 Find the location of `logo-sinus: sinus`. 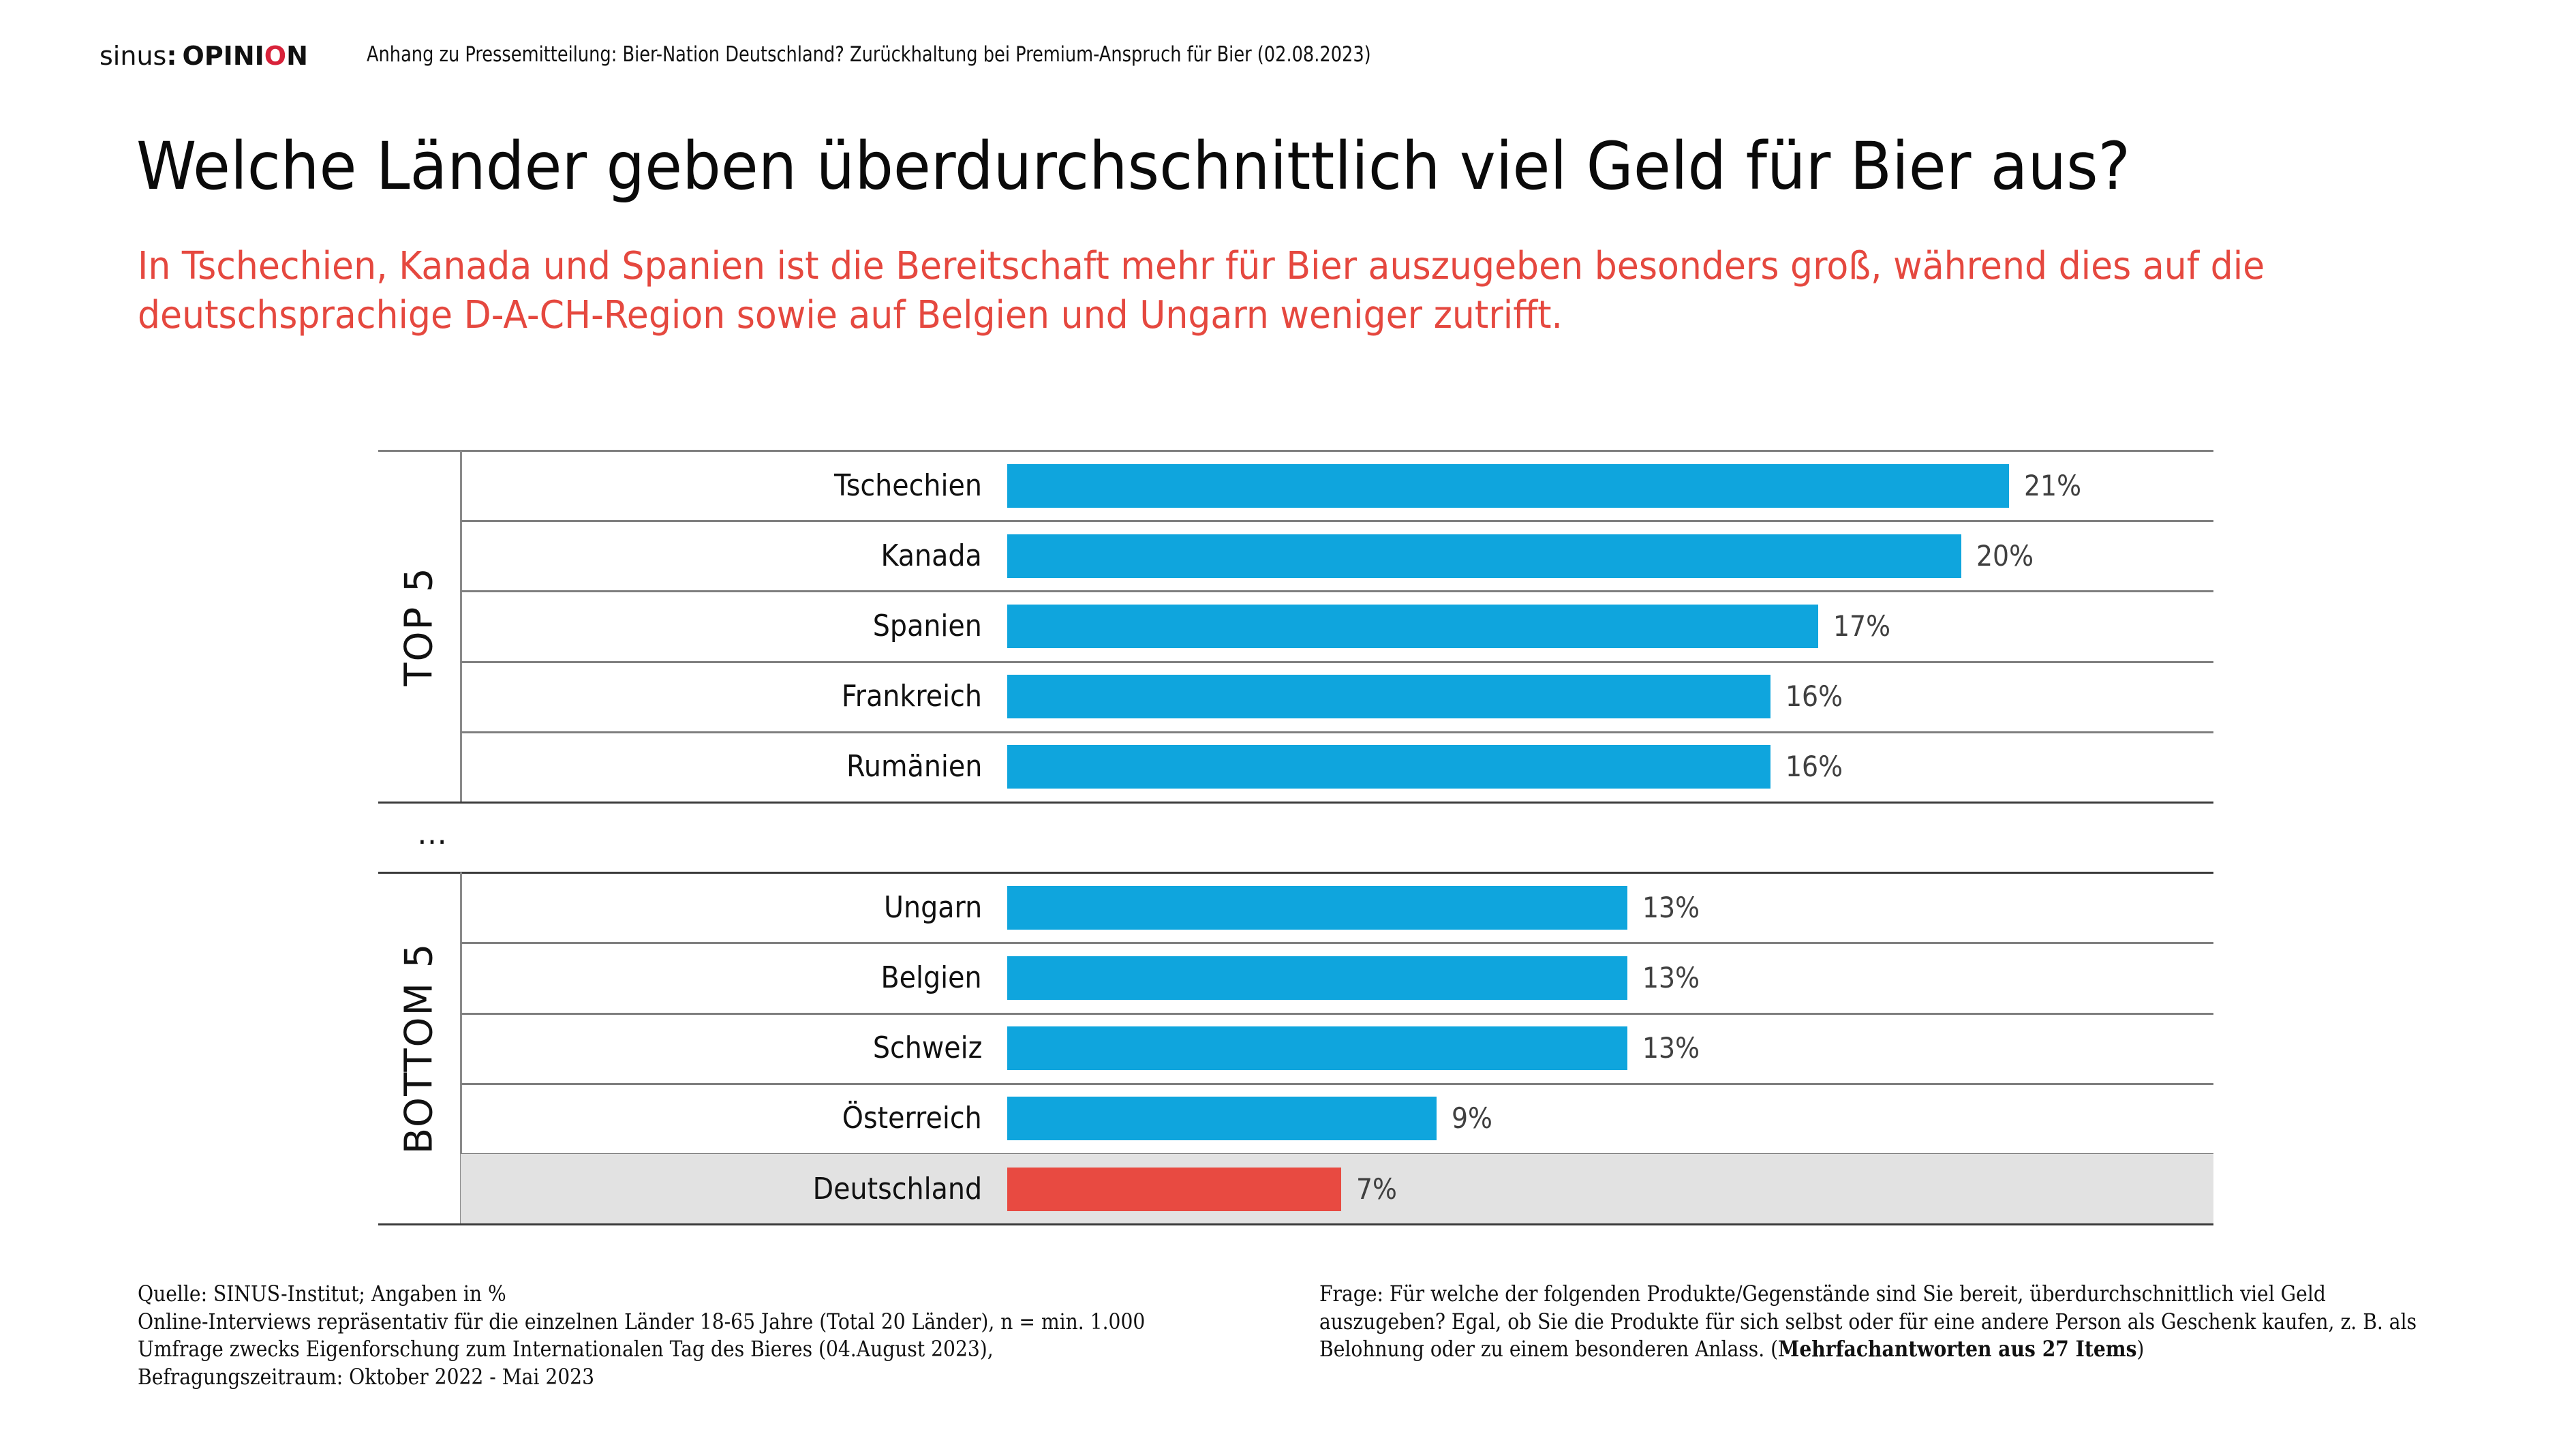

logo-sinus: sinus is located at coordinates (133, 56).